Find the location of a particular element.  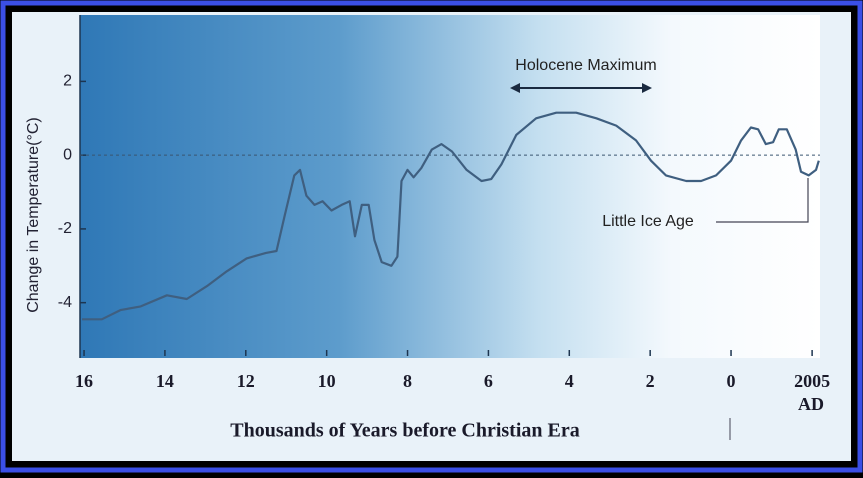

x-tick-label: 0 is located at coordinates (731, 381).